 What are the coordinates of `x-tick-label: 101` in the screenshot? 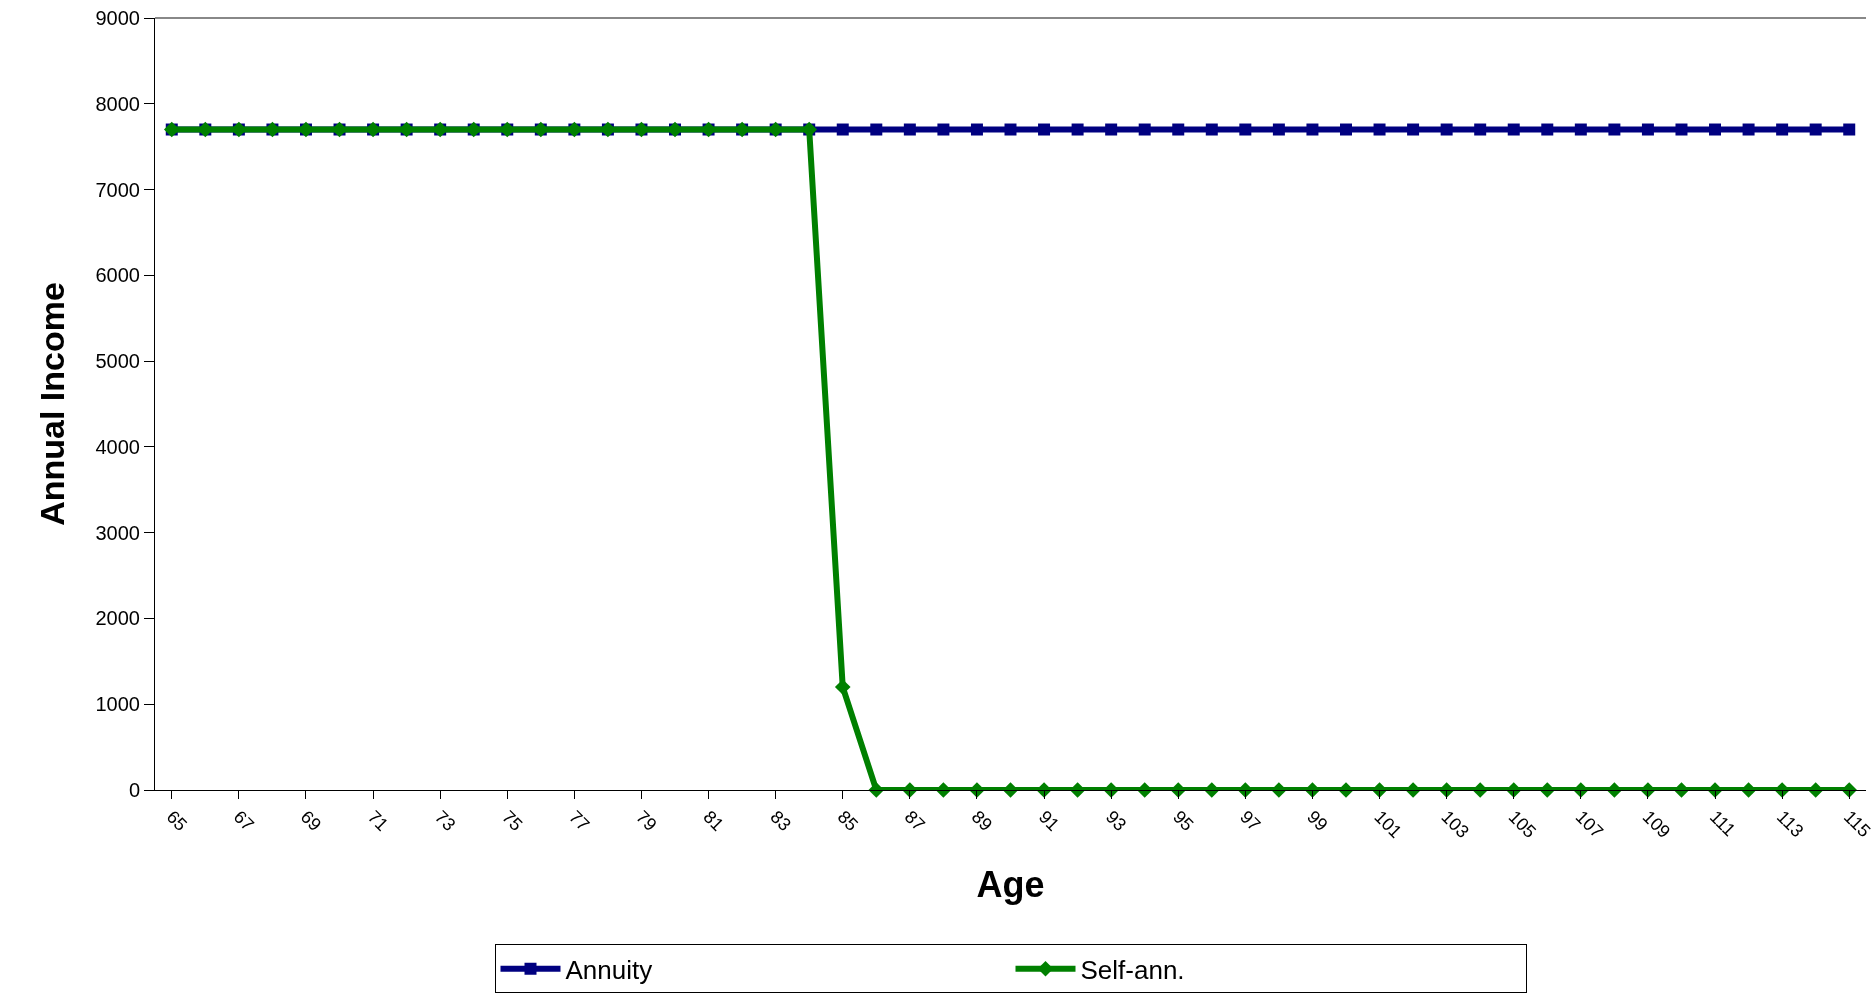 It's located at (1388, 824).